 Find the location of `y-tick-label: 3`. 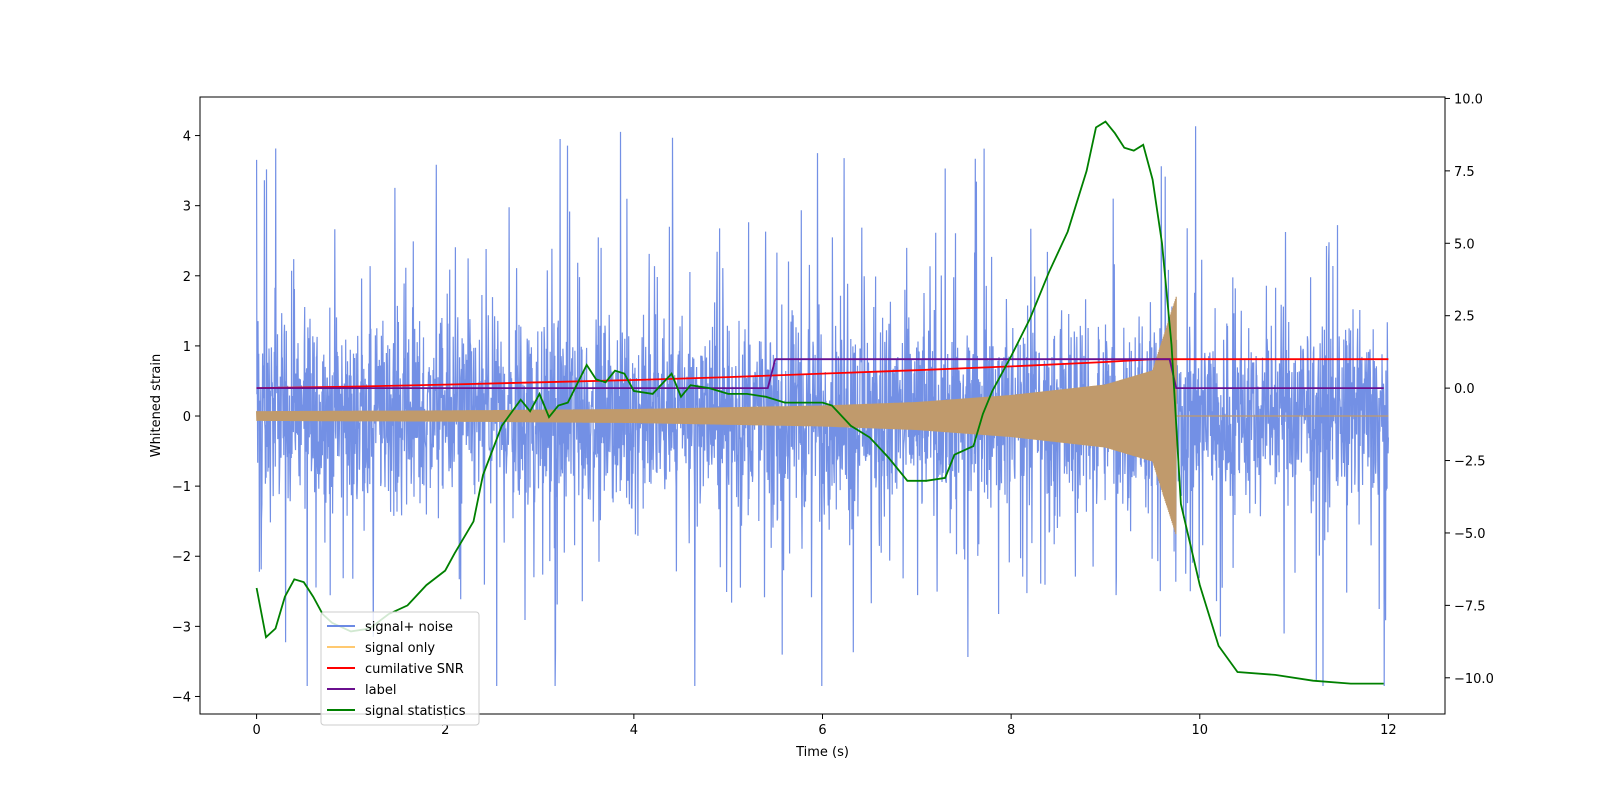

y-tick-label: 3 is located at coordinates (187, 207).